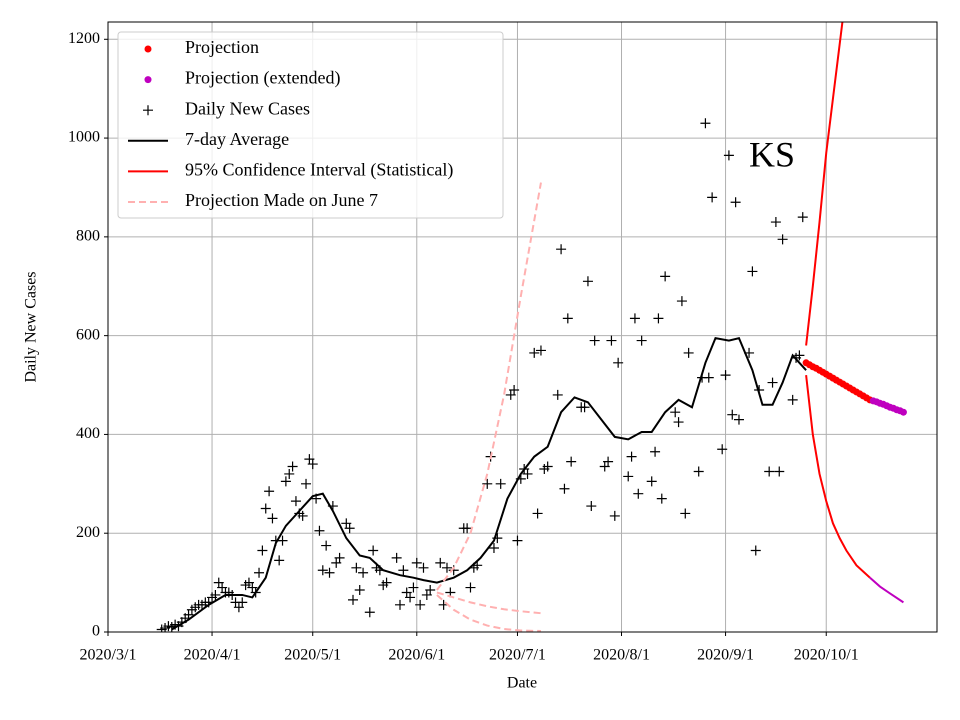  I want to click on annotation: KS, so click(772, 154).